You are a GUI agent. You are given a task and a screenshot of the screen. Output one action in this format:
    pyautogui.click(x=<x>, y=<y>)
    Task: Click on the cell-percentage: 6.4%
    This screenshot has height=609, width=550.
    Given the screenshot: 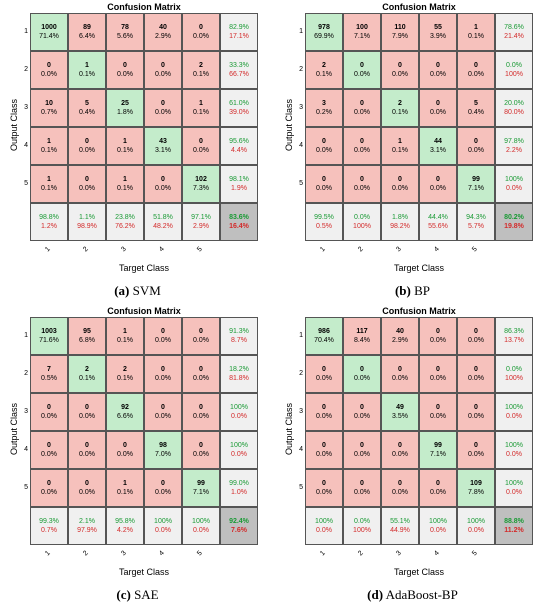 What is the action you would take?
    pyautogui.click(x=87, y=36)
    